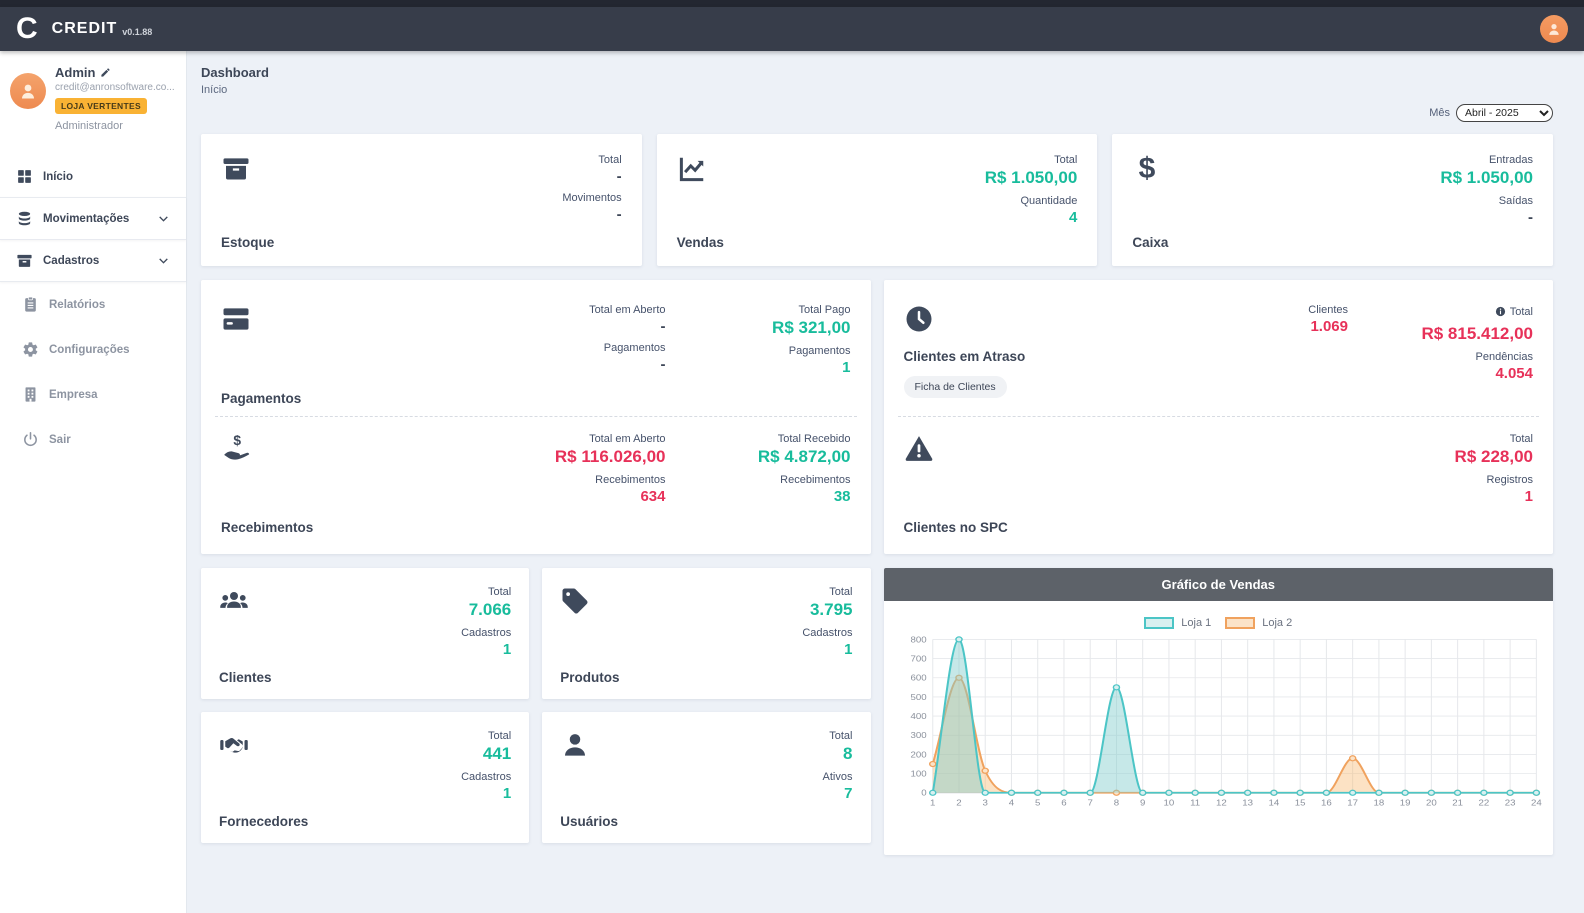 This screenshot has width=1584, height=913. What do you see at coordinates (93, 176) in the screenshot?
I see `sidebar-item-inicio: Início` at bounding box center [93, 176].